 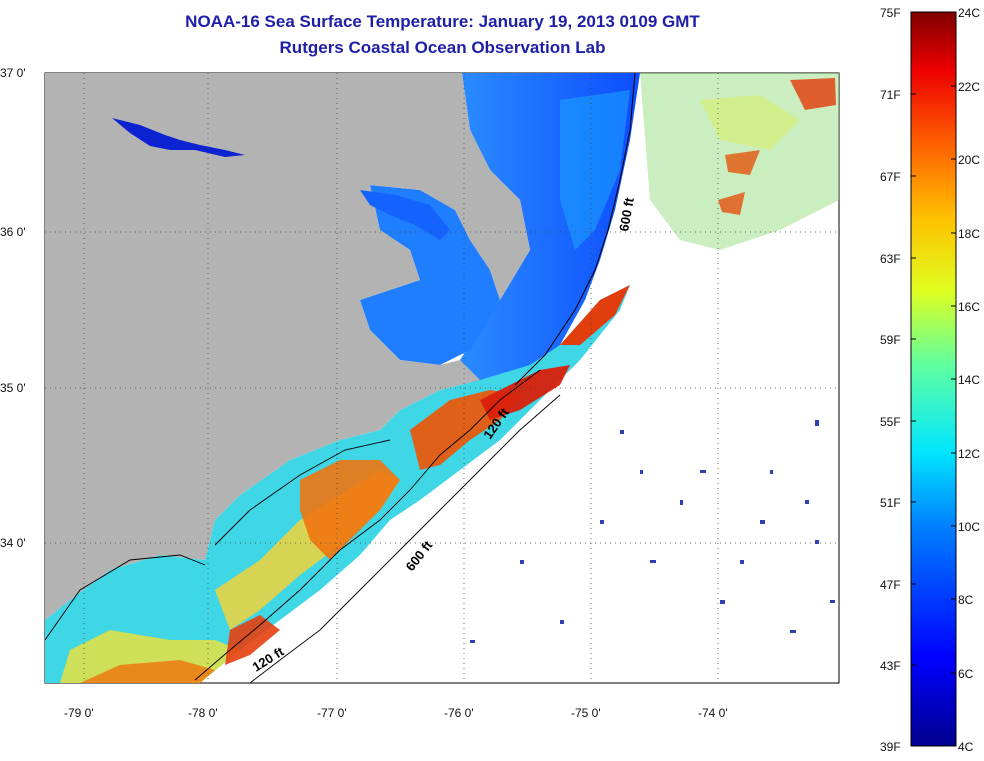 What do you see at coordinates (203, 713) in the screenshot?
I see `lon-label-78: -78 0'` at bounding box center [203, 713].